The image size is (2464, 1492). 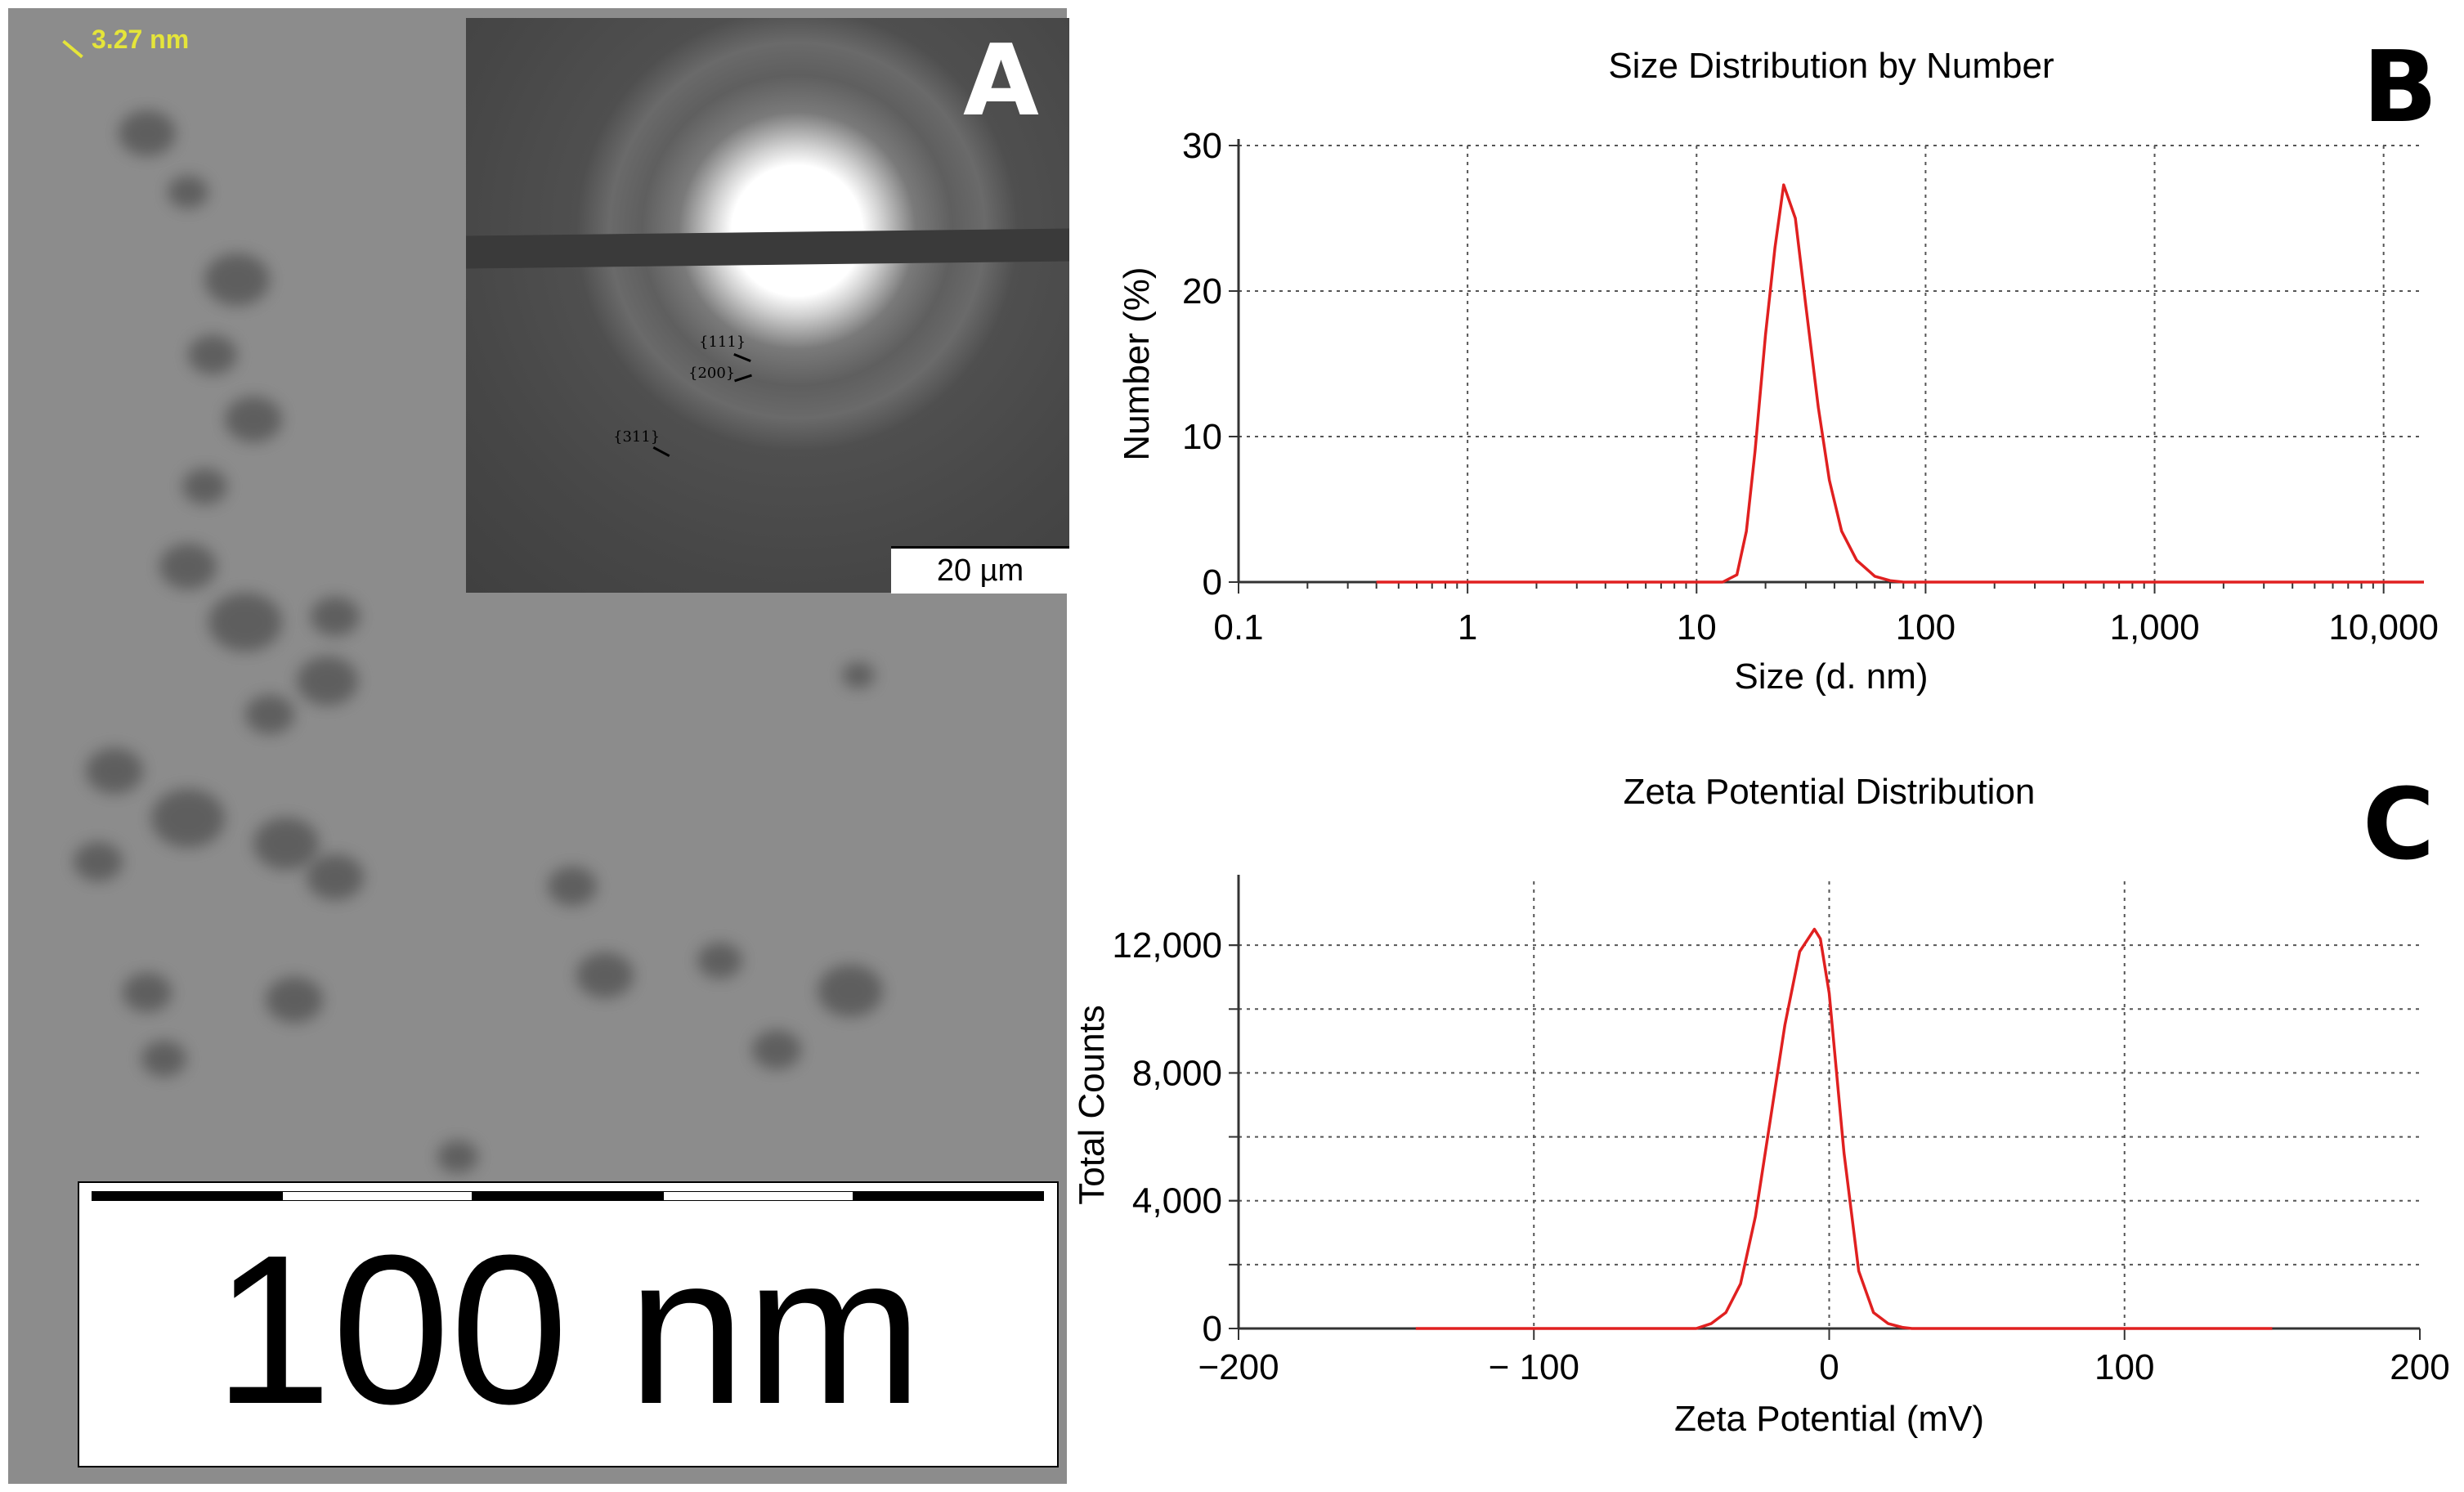 I want to click on saed-scale-label: 20 µm, so click(x=980, y=570).